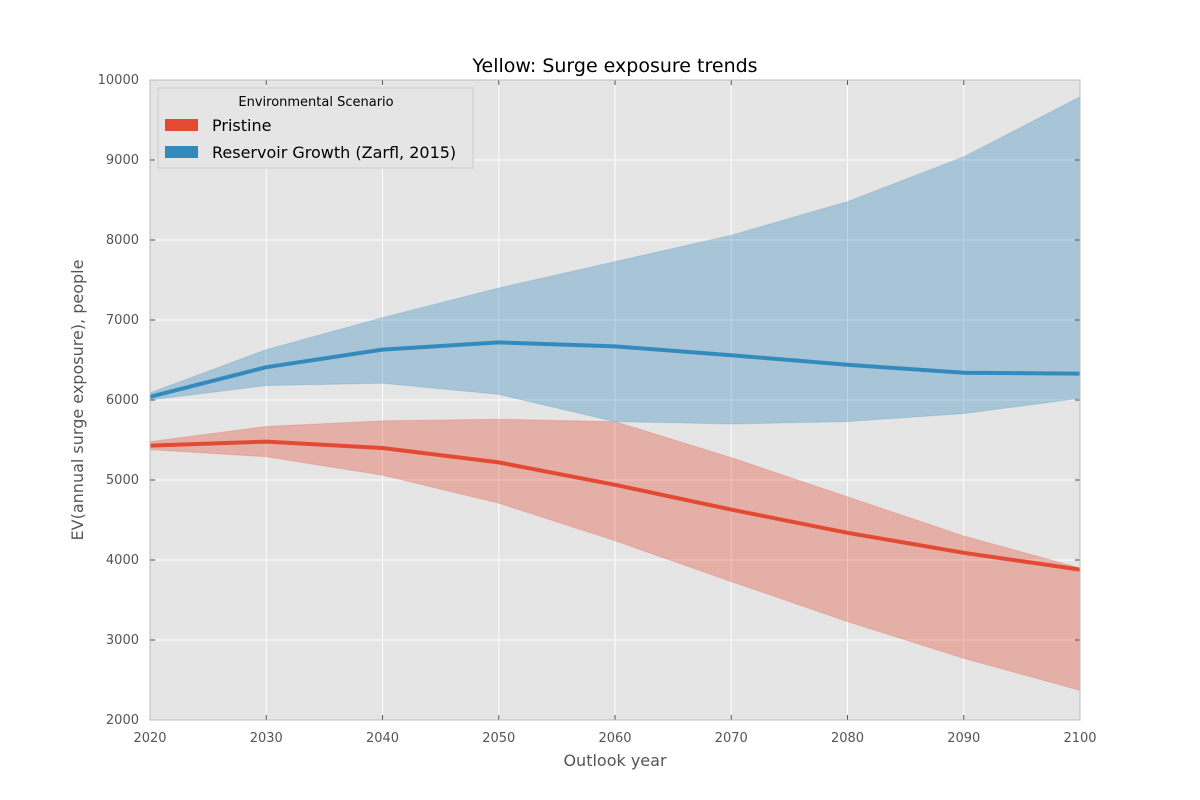 The height and width of the screenshot is (800, 1200). I want to click on y-tick-label: 7000, so click(122, 320).